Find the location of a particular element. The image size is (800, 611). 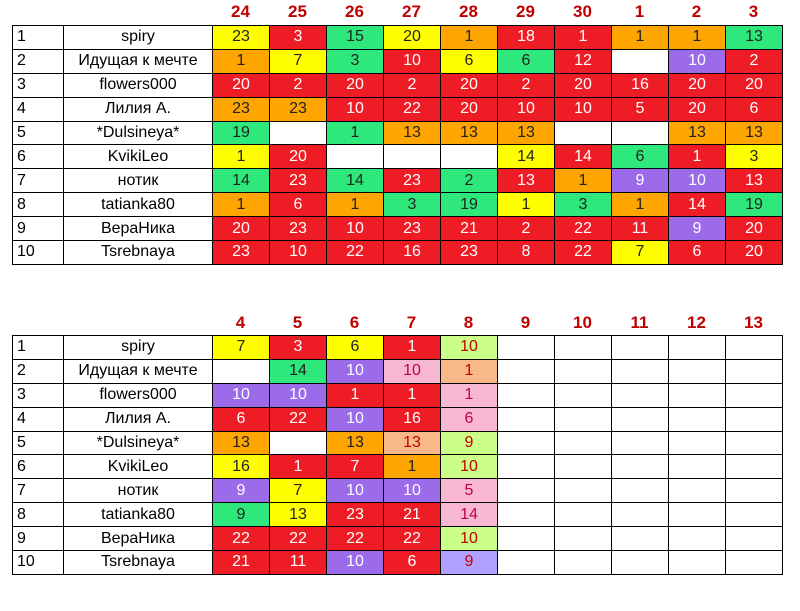

table-row: 7 нотик 9 7 10 10 5 is located at coordinates (397, 491).